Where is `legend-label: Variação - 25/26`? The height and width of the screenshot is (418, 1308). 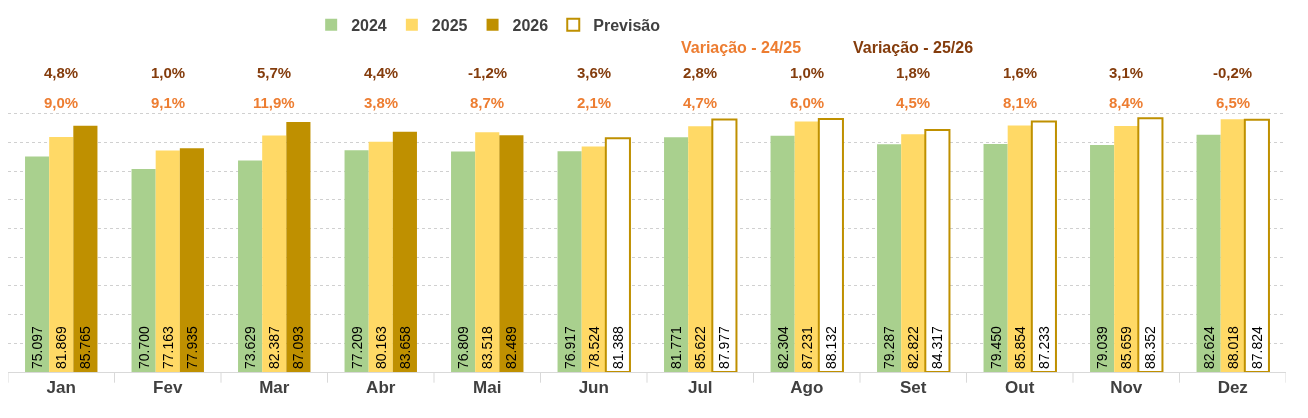
legend-label: Variação - 25/26 is located at coordinates (913, 47).